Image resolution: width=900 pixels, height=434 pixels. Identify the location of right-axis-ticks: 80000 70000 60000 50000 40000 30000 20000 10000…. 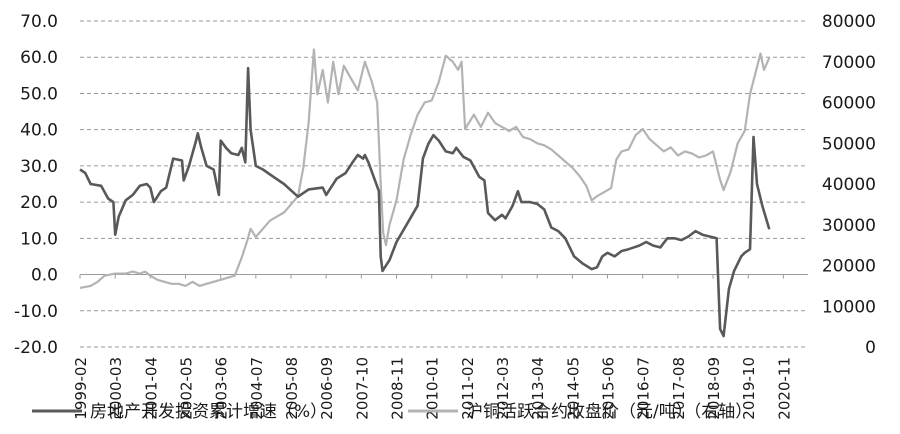
(849, 185).